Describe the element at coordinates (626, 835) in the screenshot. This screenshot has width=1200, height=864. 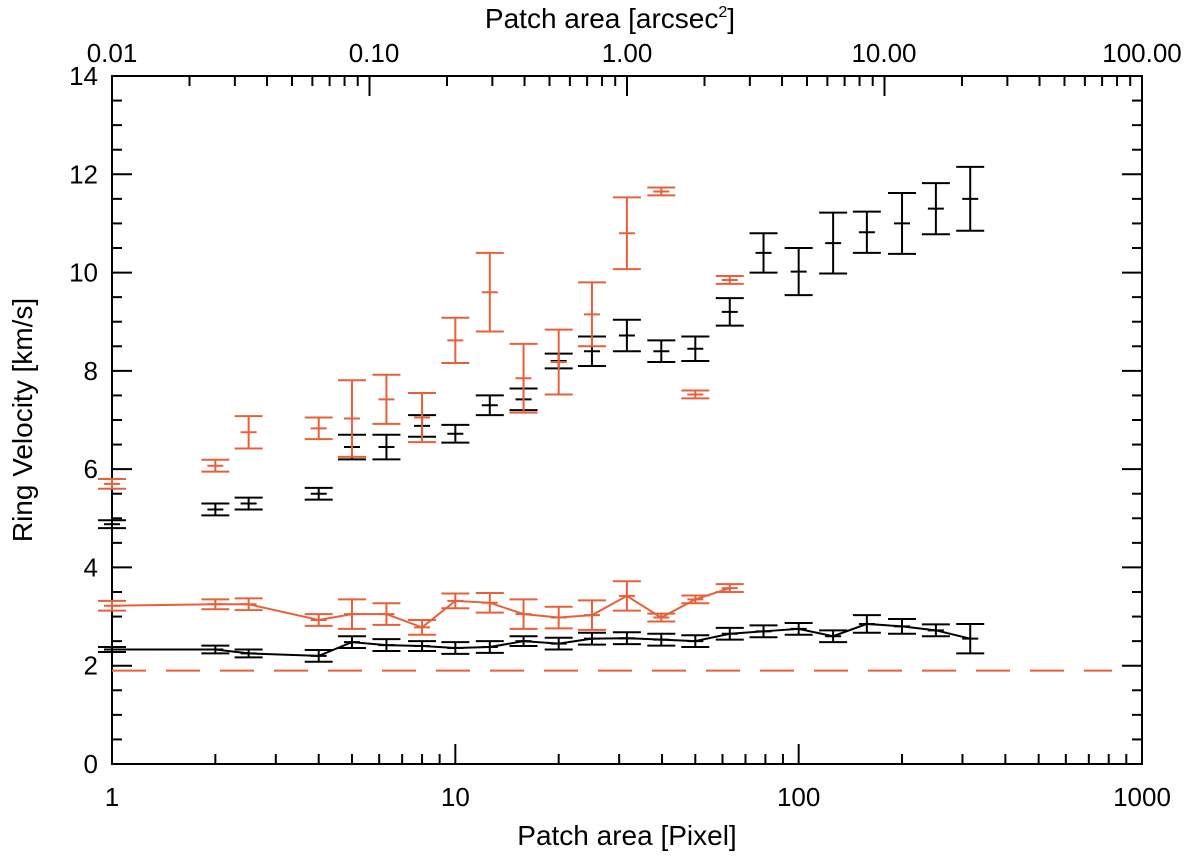
I see `x-axis-title: Patch area [Pixel]` at that location.